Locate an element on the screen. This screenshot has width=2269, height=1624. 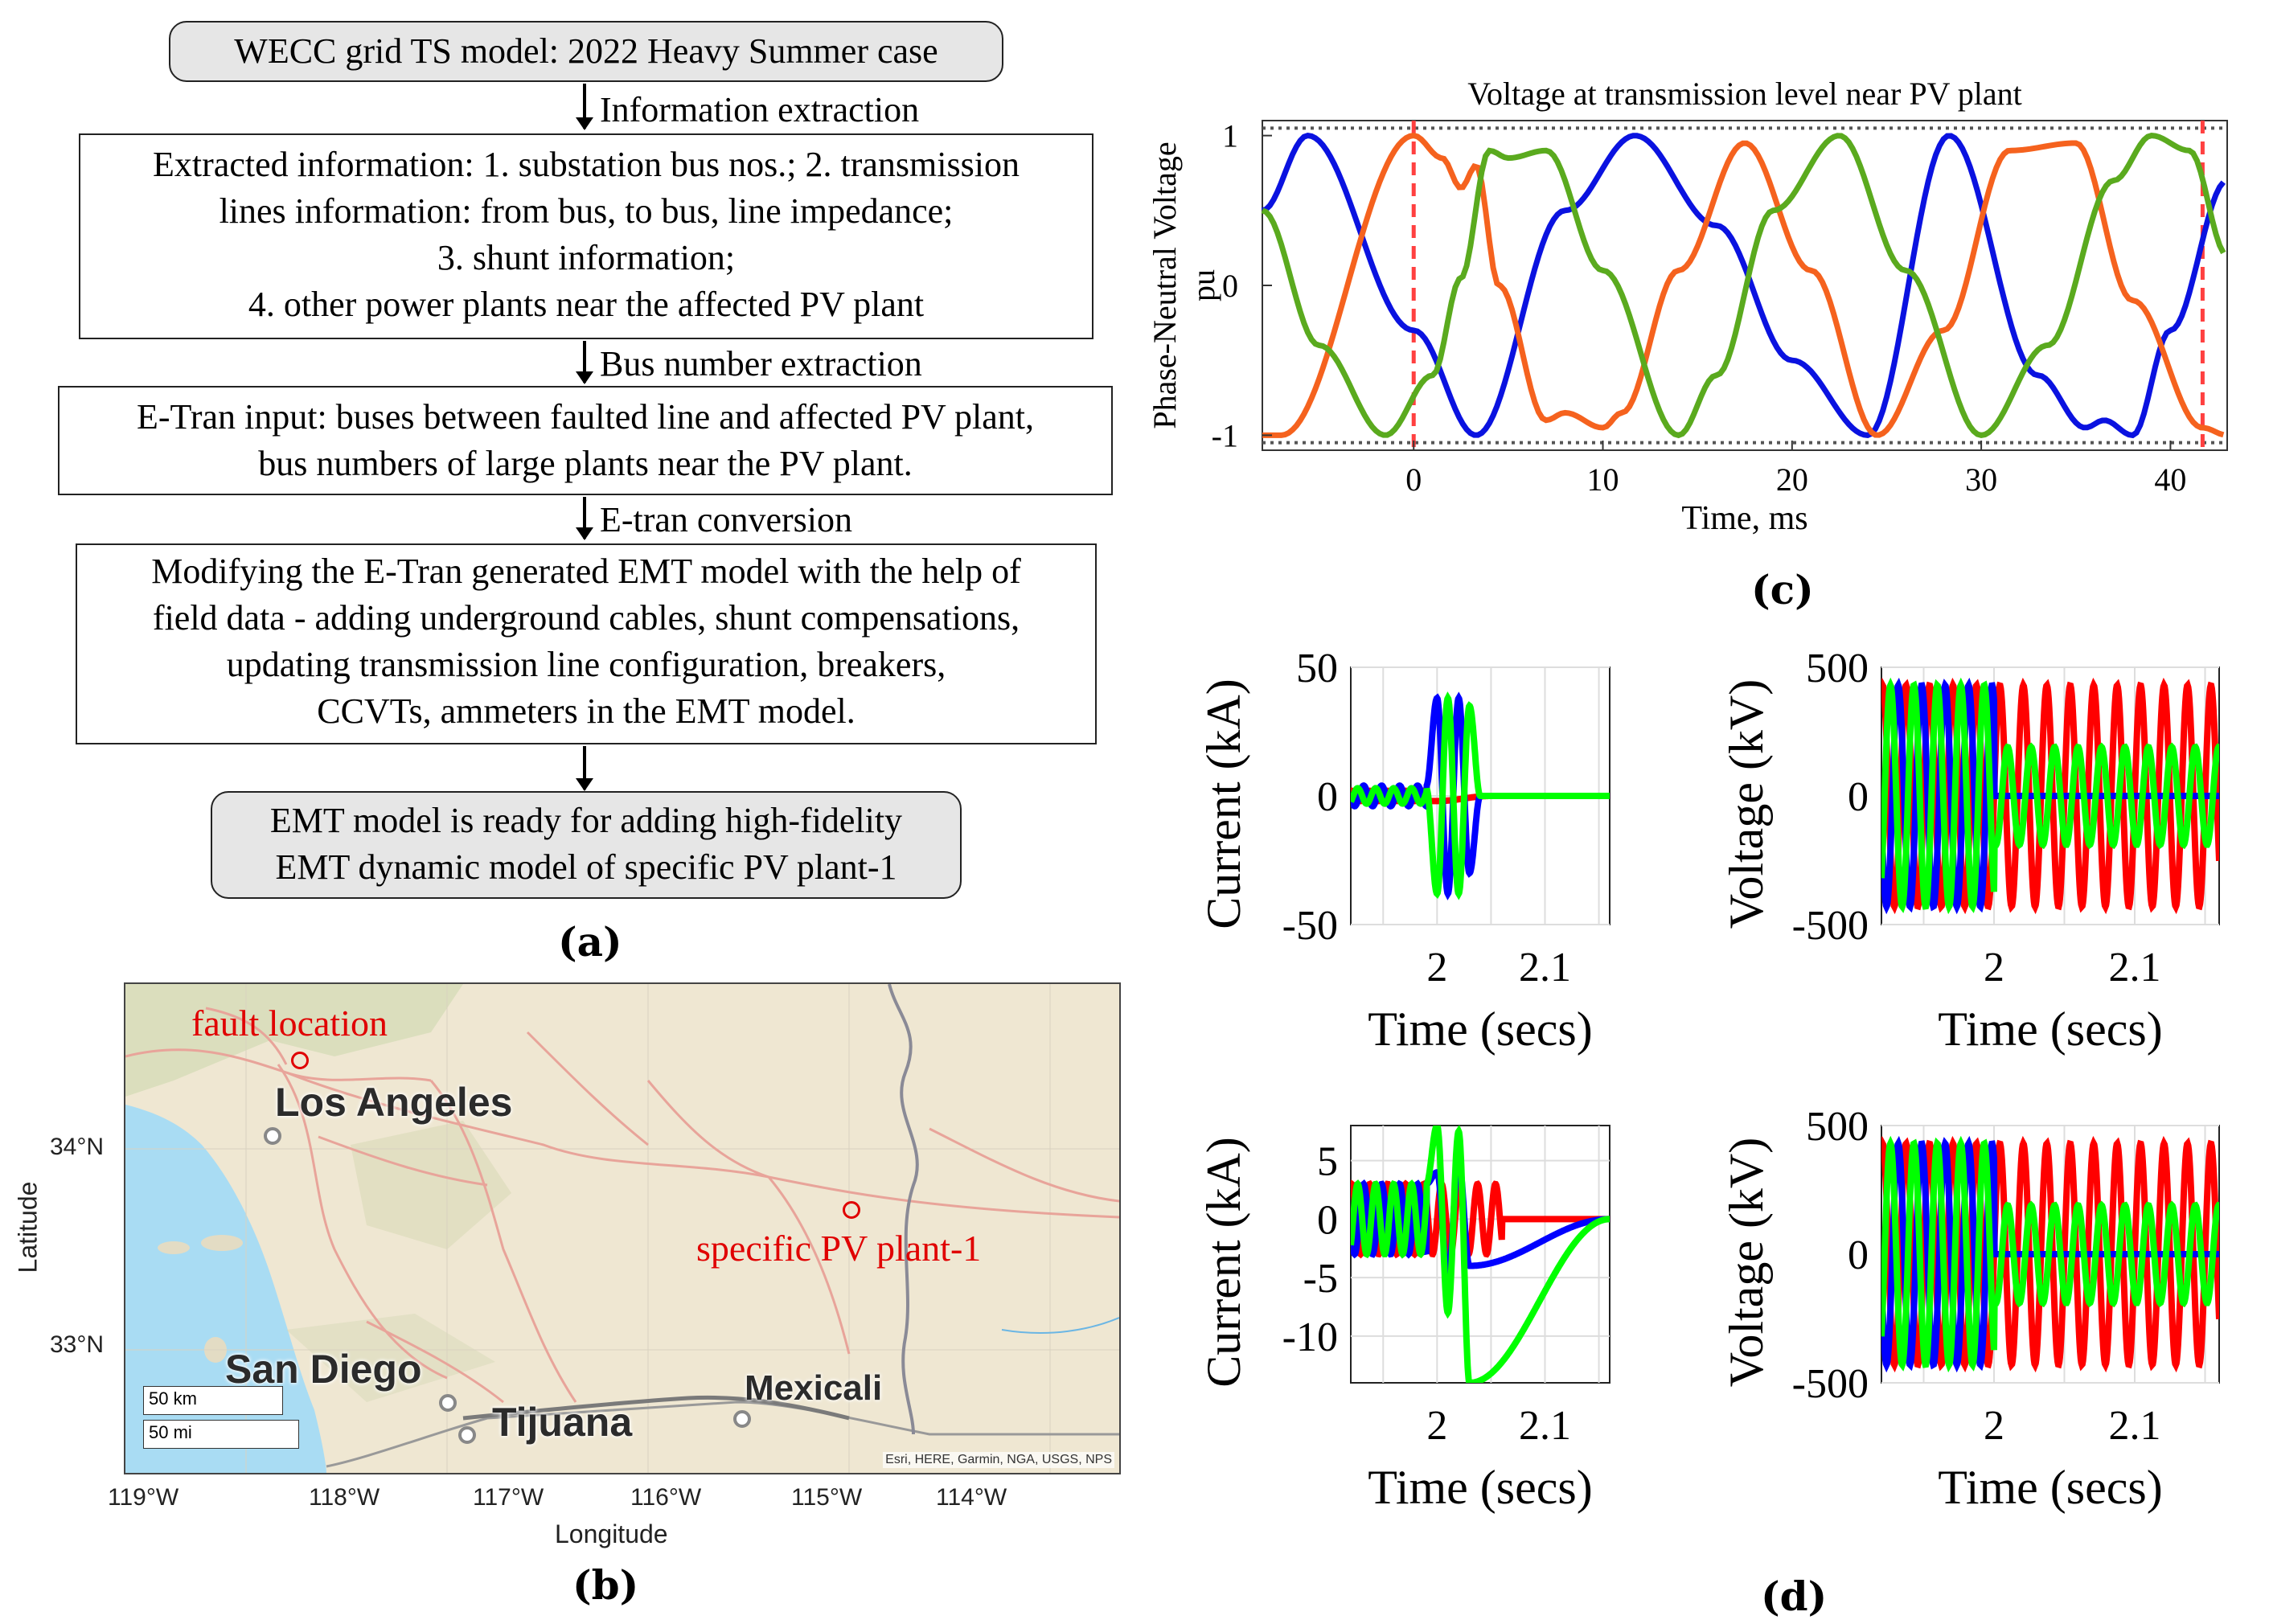
y-tick-label: -50 is located at coordinates (1310, 926).